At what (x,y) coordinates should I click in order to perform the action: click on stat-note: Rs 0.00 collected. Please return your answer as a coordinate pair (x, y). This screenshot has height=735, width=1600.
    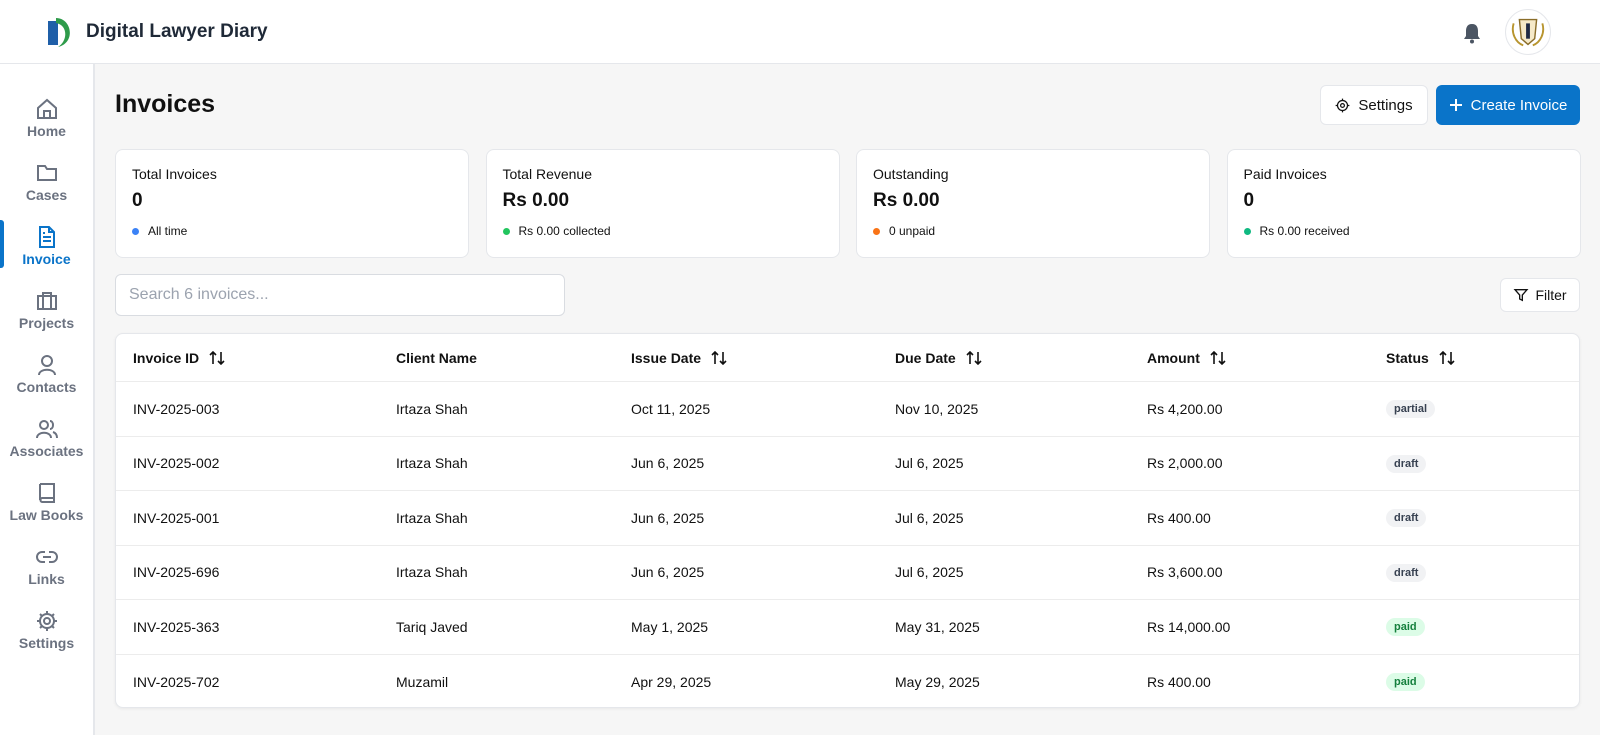
    Looking at the image, I should click on (662, 231).